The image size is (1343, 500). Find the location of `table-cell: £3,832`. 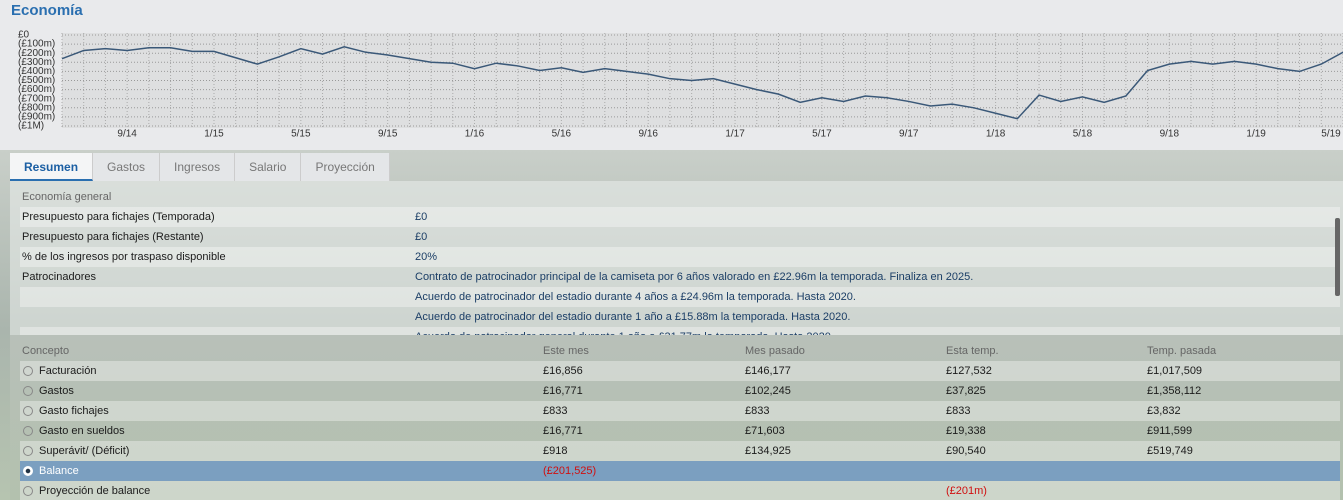

table-cell: £3,832 is located at coordinates (1164, 411).